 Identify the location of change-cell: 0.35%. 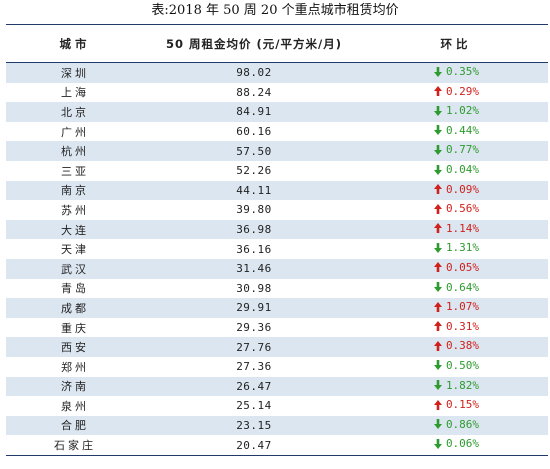
(456, 73).